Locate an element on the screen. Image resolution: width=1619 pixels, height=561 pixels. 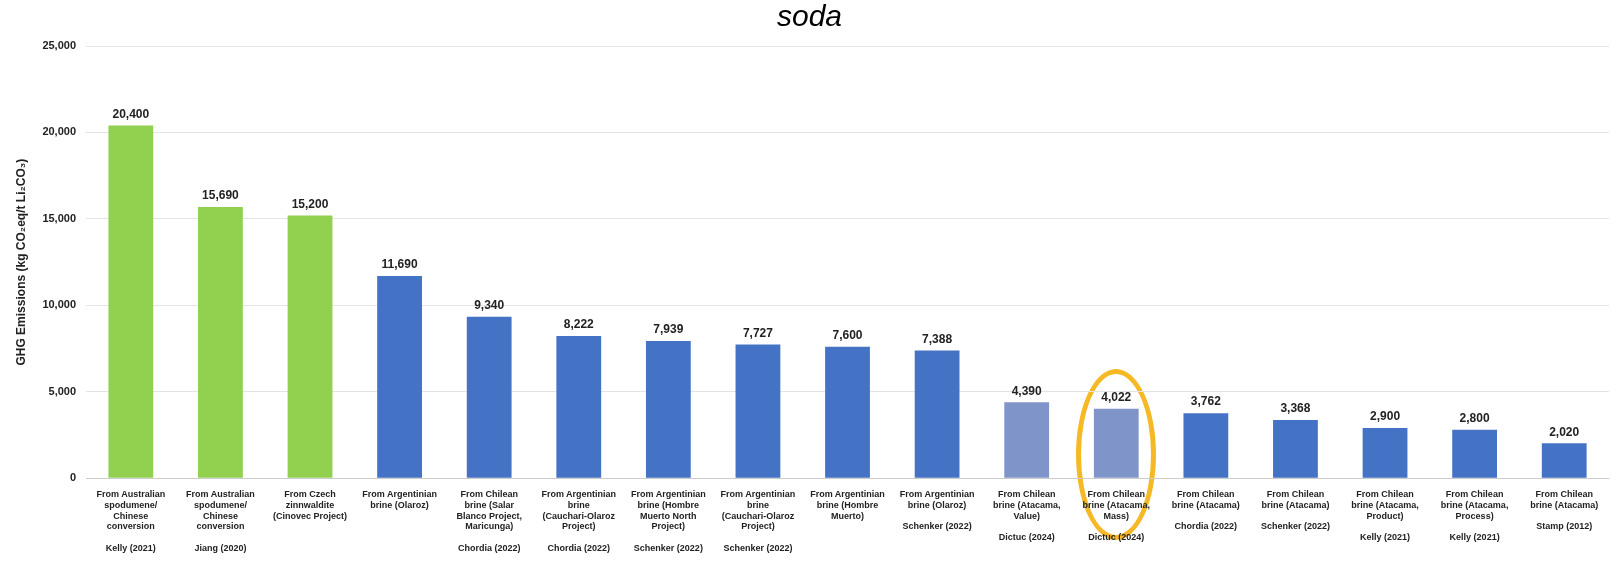
category-label: From Argentinian brine (Hombre Muerto North Project) Schenker (2022) is located at coordinates (668, 521).